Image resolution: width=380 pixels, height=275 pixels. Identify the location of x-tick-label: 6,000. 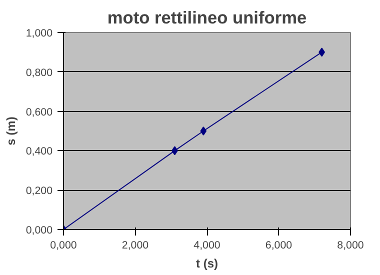
(278, 246).